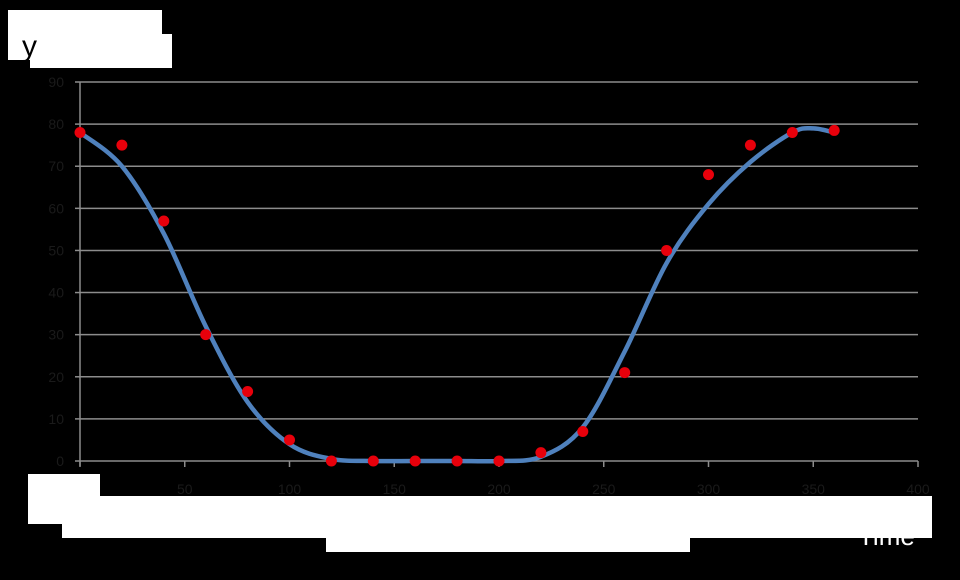  Describe the element at coordinates (56, 335) in the screenshot. I see `y-tick-label: 30` at that location.